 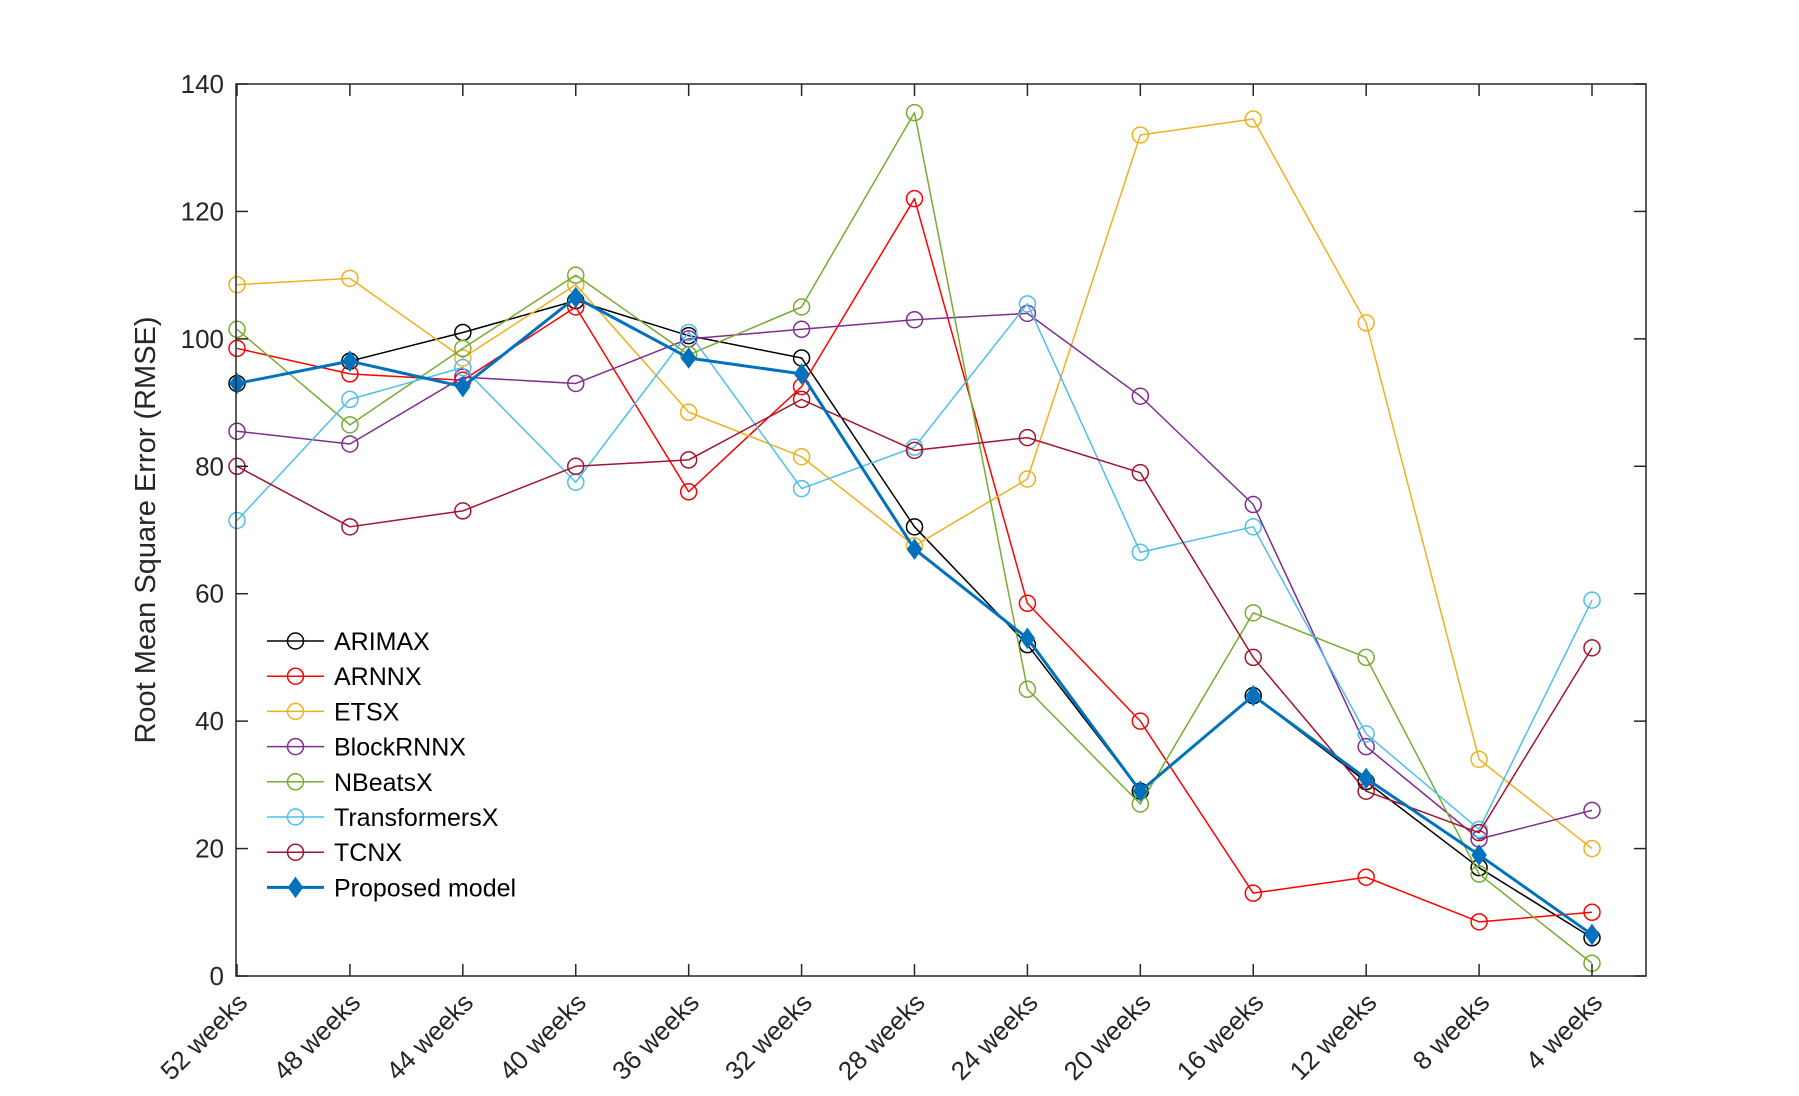 I want to click on legend-entry-nbeatsx: NBeatsX, so click(x=350, y=783).